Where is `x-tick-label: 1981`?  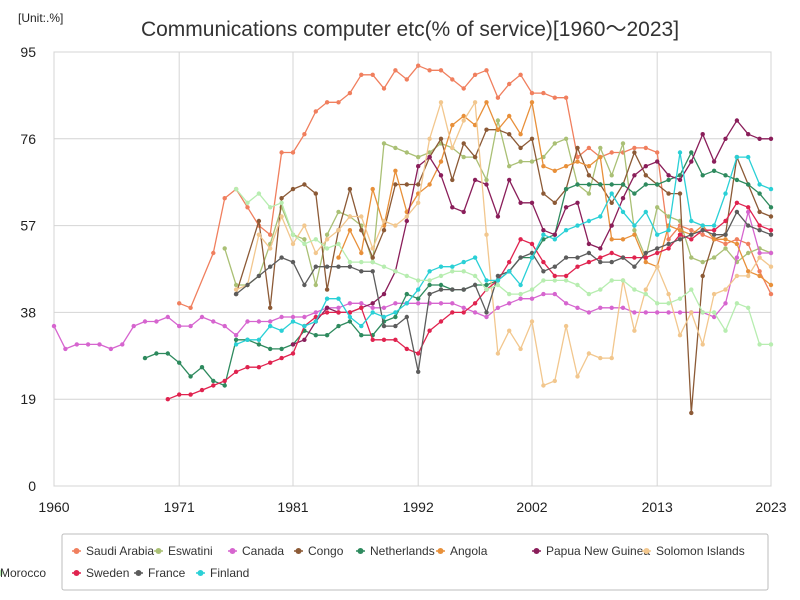
x-tick-label: 1981 is located at coordinates (292, 507).